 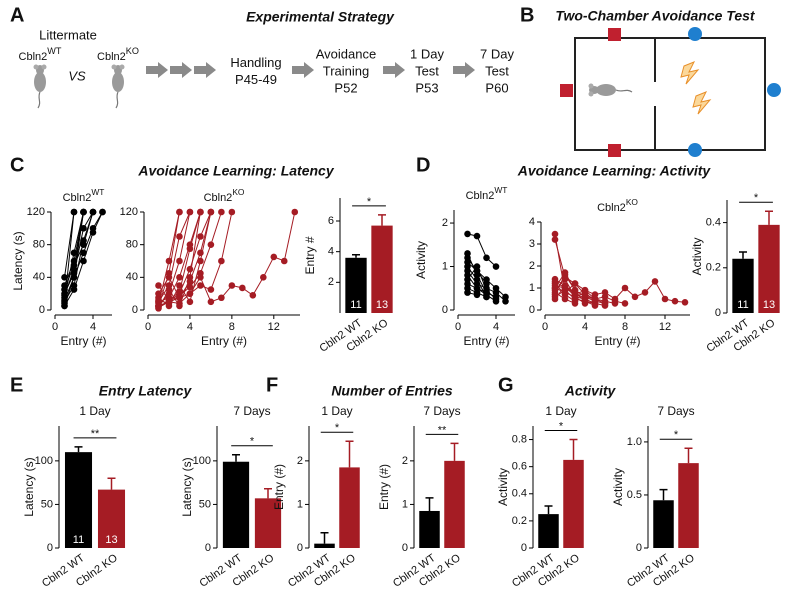 What do you see at coordinates (519, 467) in the screenshot?
I see `y-tick-label: 0.6` at bounding box center [519, 467].